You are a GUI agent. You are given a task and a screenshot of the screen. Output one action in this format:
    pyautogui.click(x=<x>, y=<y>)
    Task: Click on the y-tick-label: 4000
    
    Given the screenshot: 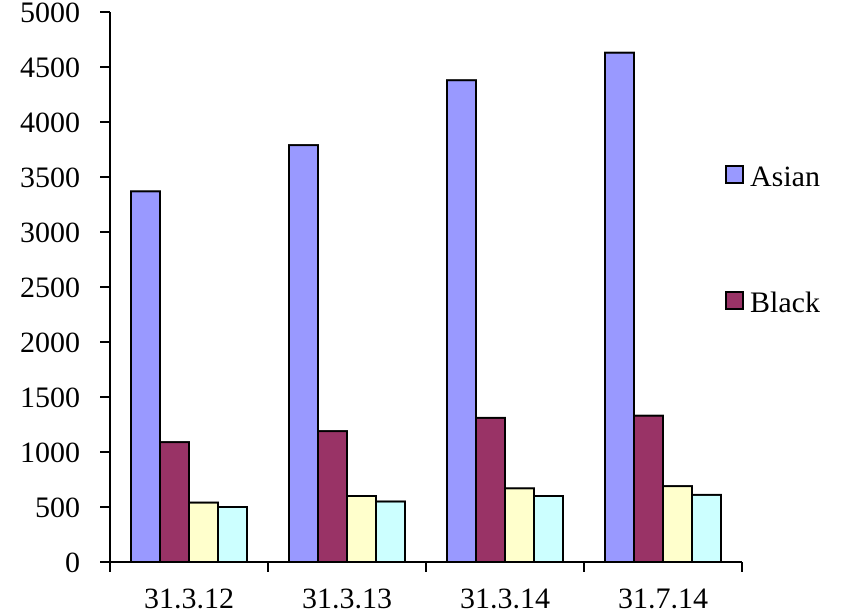 What is the action you would take?
    pyautogui.click(x=50, y=122)
    